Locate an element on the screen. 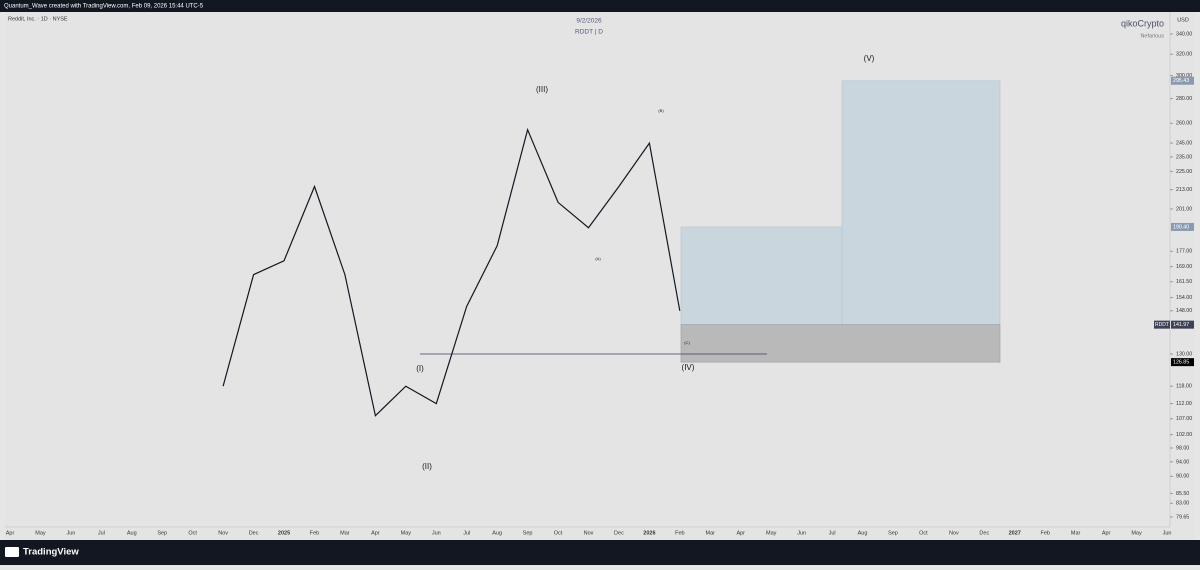 The height and width of the screenshot is (570, 1200). symbol: Reddit, Inc. · 1D · NYSE is located at coordinates (38, 19).